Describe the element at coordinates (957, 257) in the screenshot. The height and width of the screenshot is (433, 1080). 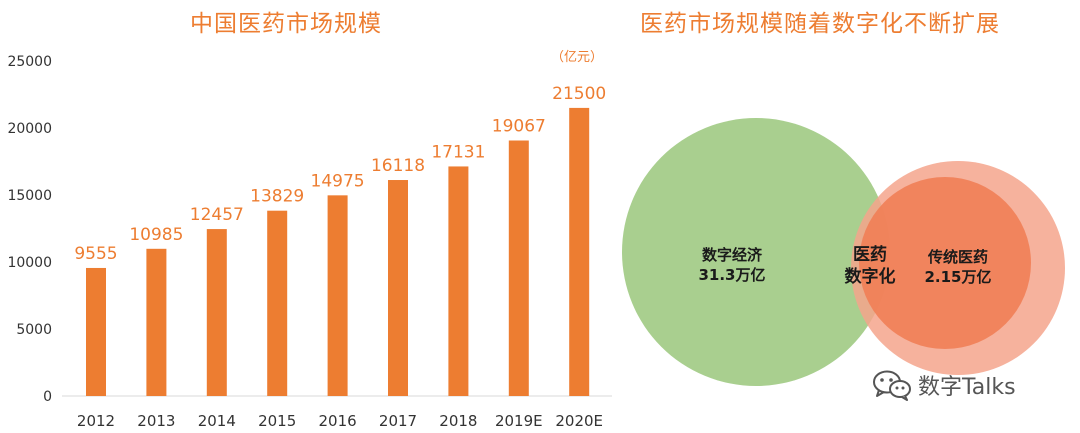
I see `traditional-medicine-name: 传统医药` at that location.